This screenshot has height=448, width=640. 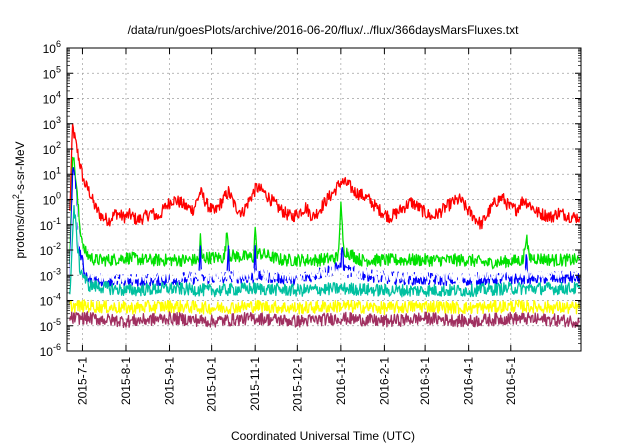 I want to click on x-tick-label: 2016-1-1, so click(x=341, y=381).